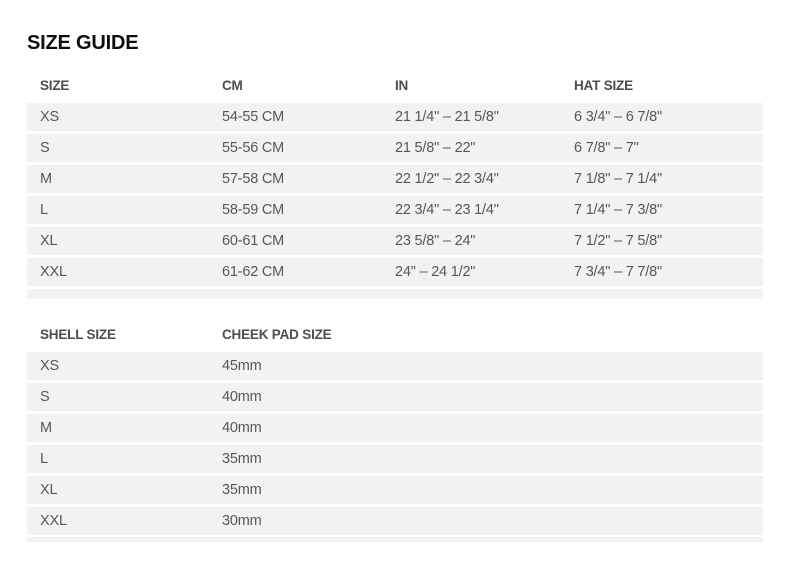 The width and height of the screenshot is (788, 566). What do you see at coordinates (435, 272) in the screenshot?
I see `in-cell: 24" – 24 1/2"` at bounding box center [435, 272].